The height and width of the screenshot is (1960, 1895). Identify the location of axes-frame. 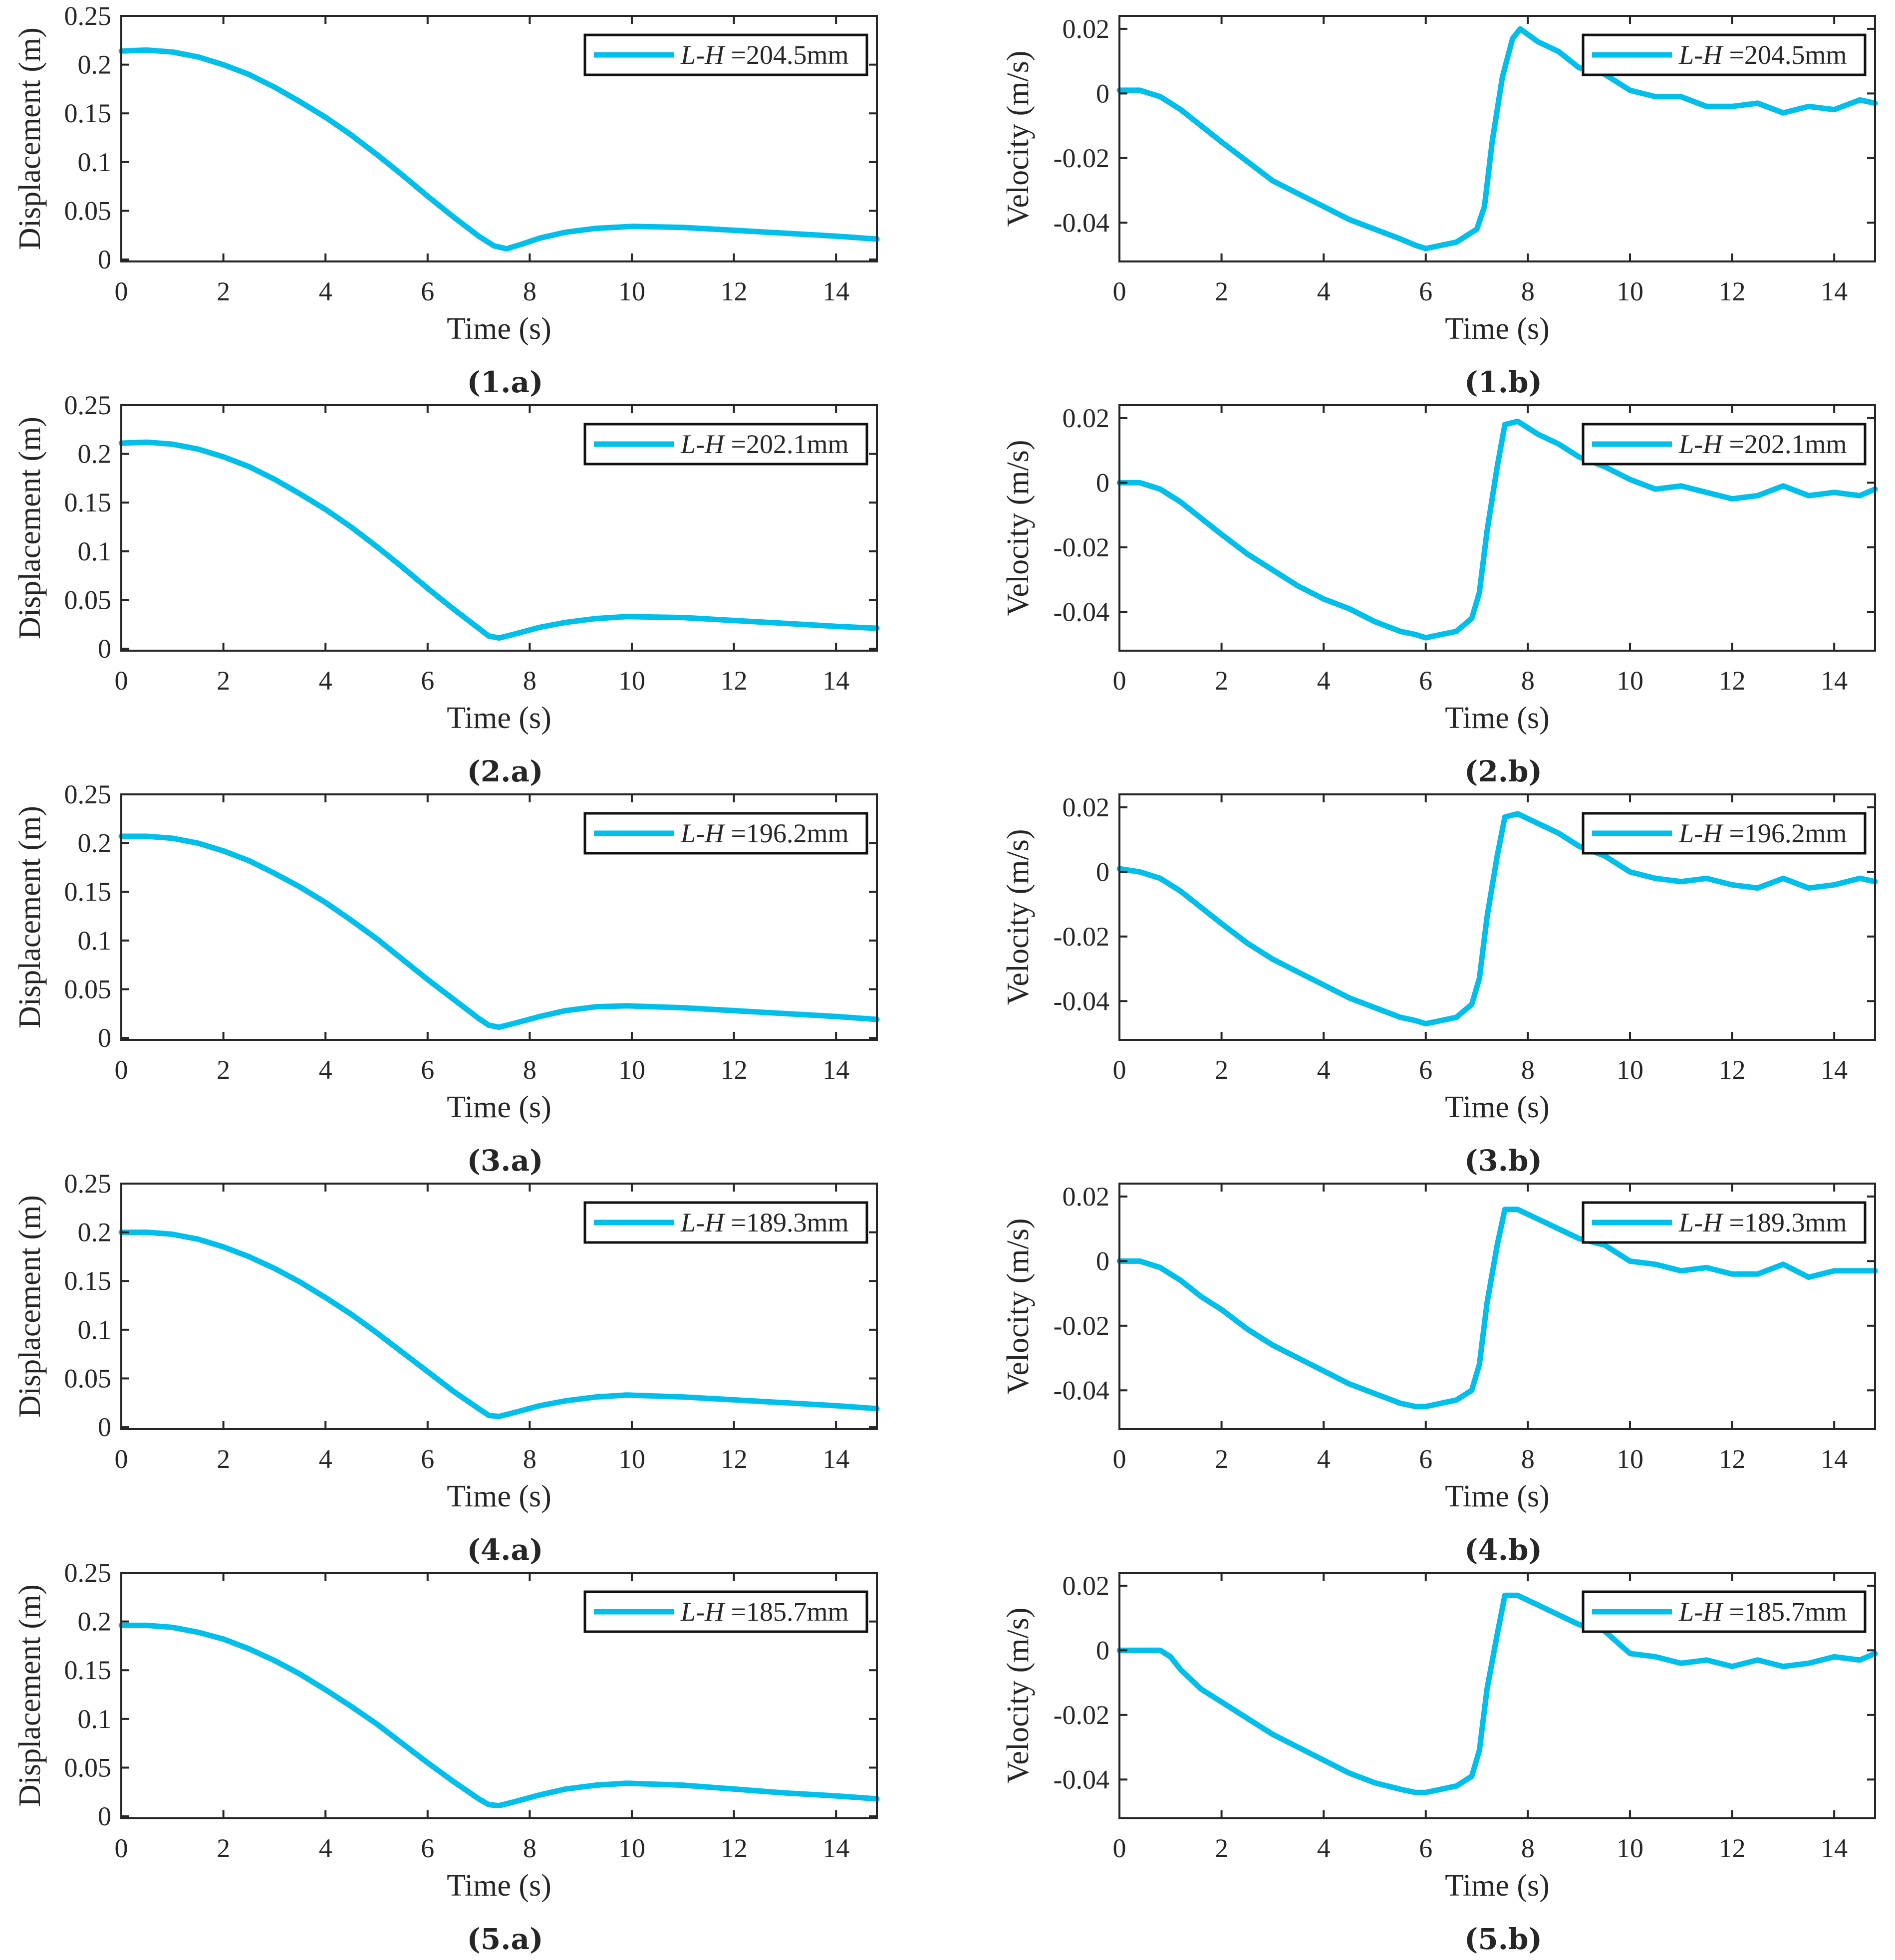
(499, 917).